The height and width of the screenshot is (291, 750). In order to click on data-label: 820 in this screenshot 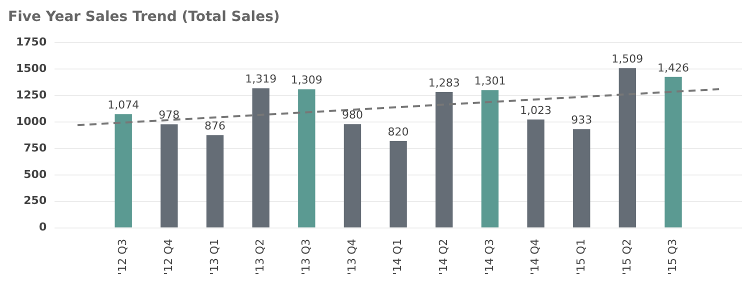, I will do `click(398, 131)`.